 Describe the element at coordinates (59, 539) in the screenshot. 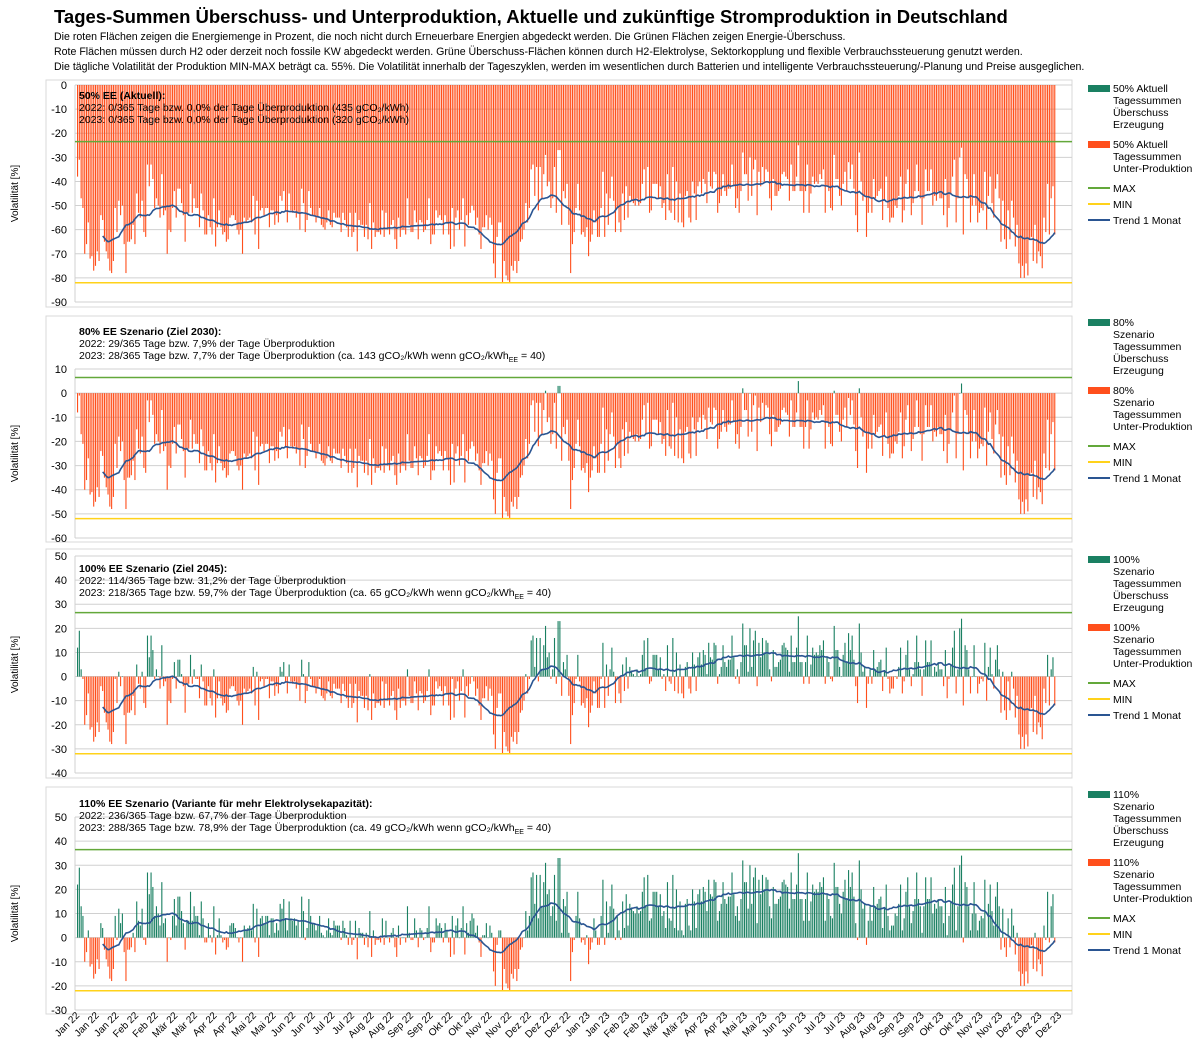

I see `y-tick-label: -60` at that location.